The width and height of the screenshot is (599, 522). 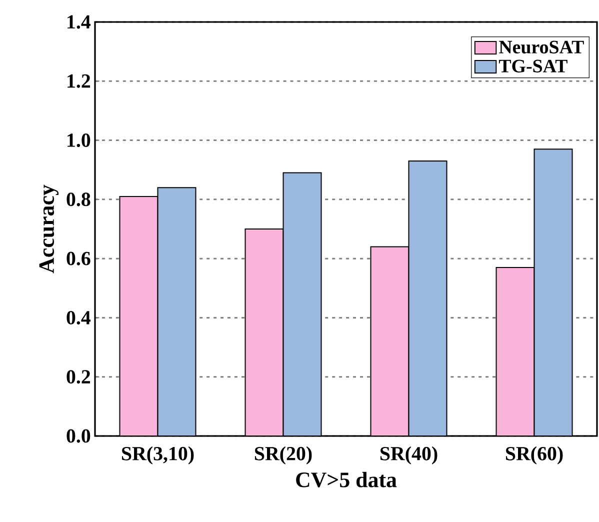 I want to click on y-tick-label: 0.4, so click(x=78, y=317).